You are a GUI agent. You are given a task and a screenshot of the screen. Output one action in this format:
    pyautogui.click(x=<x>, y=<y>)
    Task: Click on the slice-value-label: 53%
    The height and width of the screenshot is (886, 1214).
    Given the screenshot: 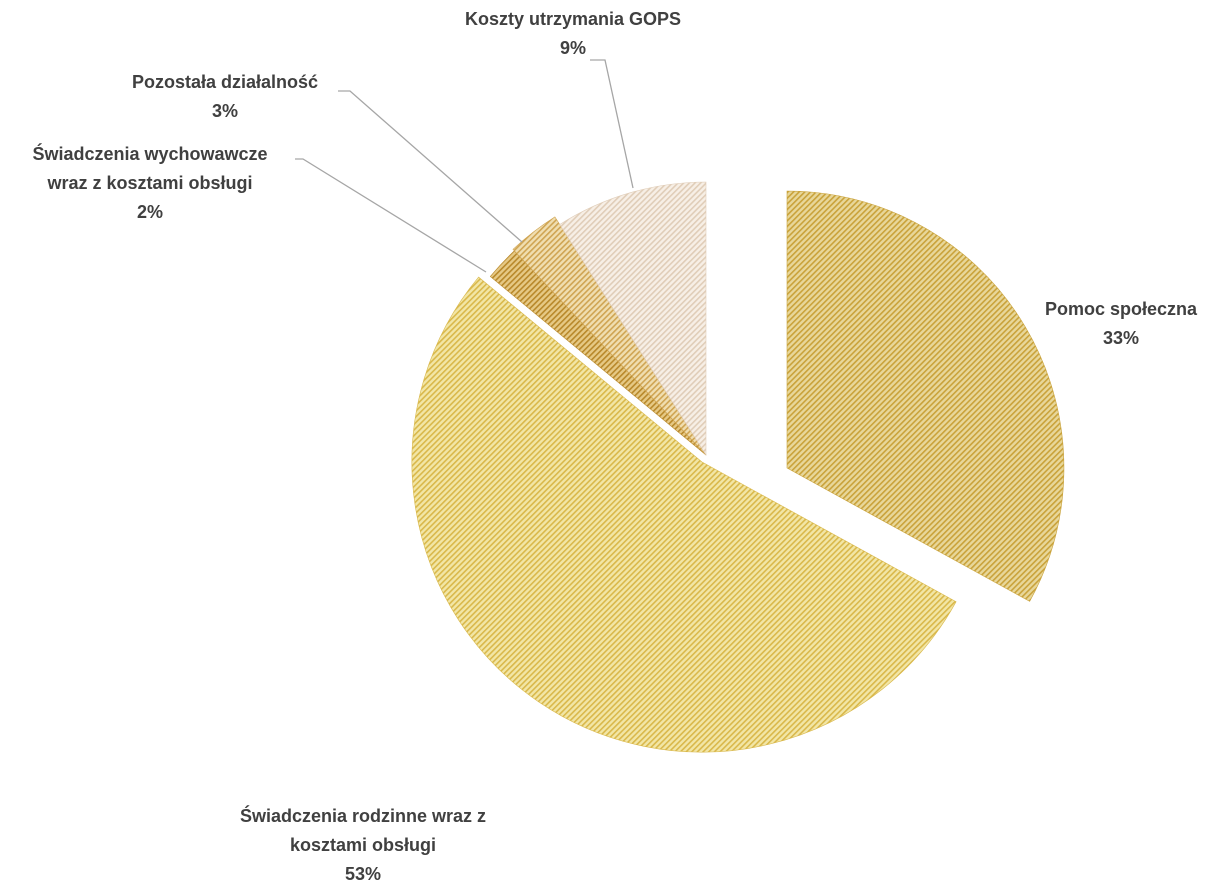 What is the action you would take?
    pyautogui.click(x=363, y=874)
    